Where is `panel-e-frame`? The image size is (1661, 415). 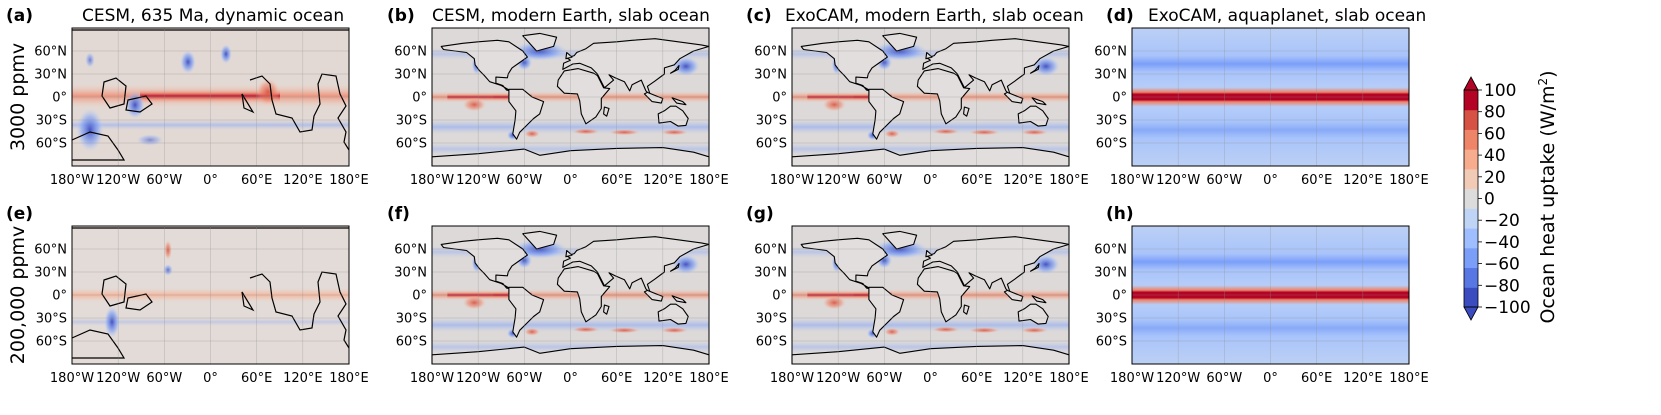
panel-e-frame is located at coordinates (210, 295).